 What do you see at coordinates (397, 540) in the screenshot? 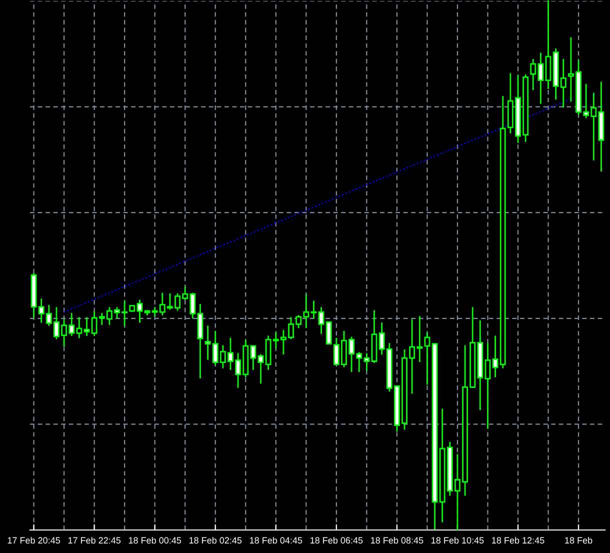
I see `x-tick-label: 18 Feb 08:45` at bounding box center [397, 540].